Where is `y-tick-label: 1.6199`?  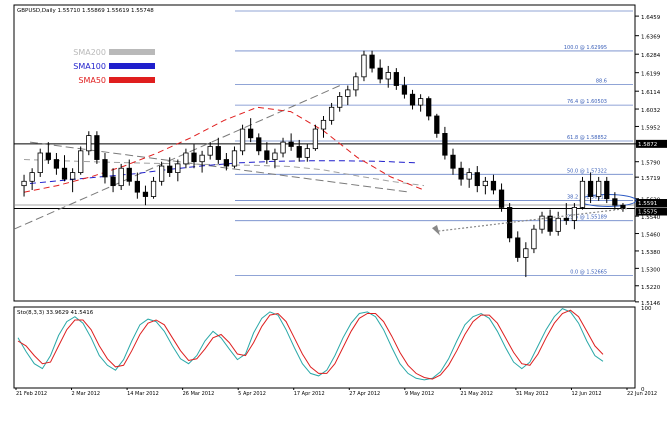 y-tick-label: 1.6199 is located at coordinates (651, 75).